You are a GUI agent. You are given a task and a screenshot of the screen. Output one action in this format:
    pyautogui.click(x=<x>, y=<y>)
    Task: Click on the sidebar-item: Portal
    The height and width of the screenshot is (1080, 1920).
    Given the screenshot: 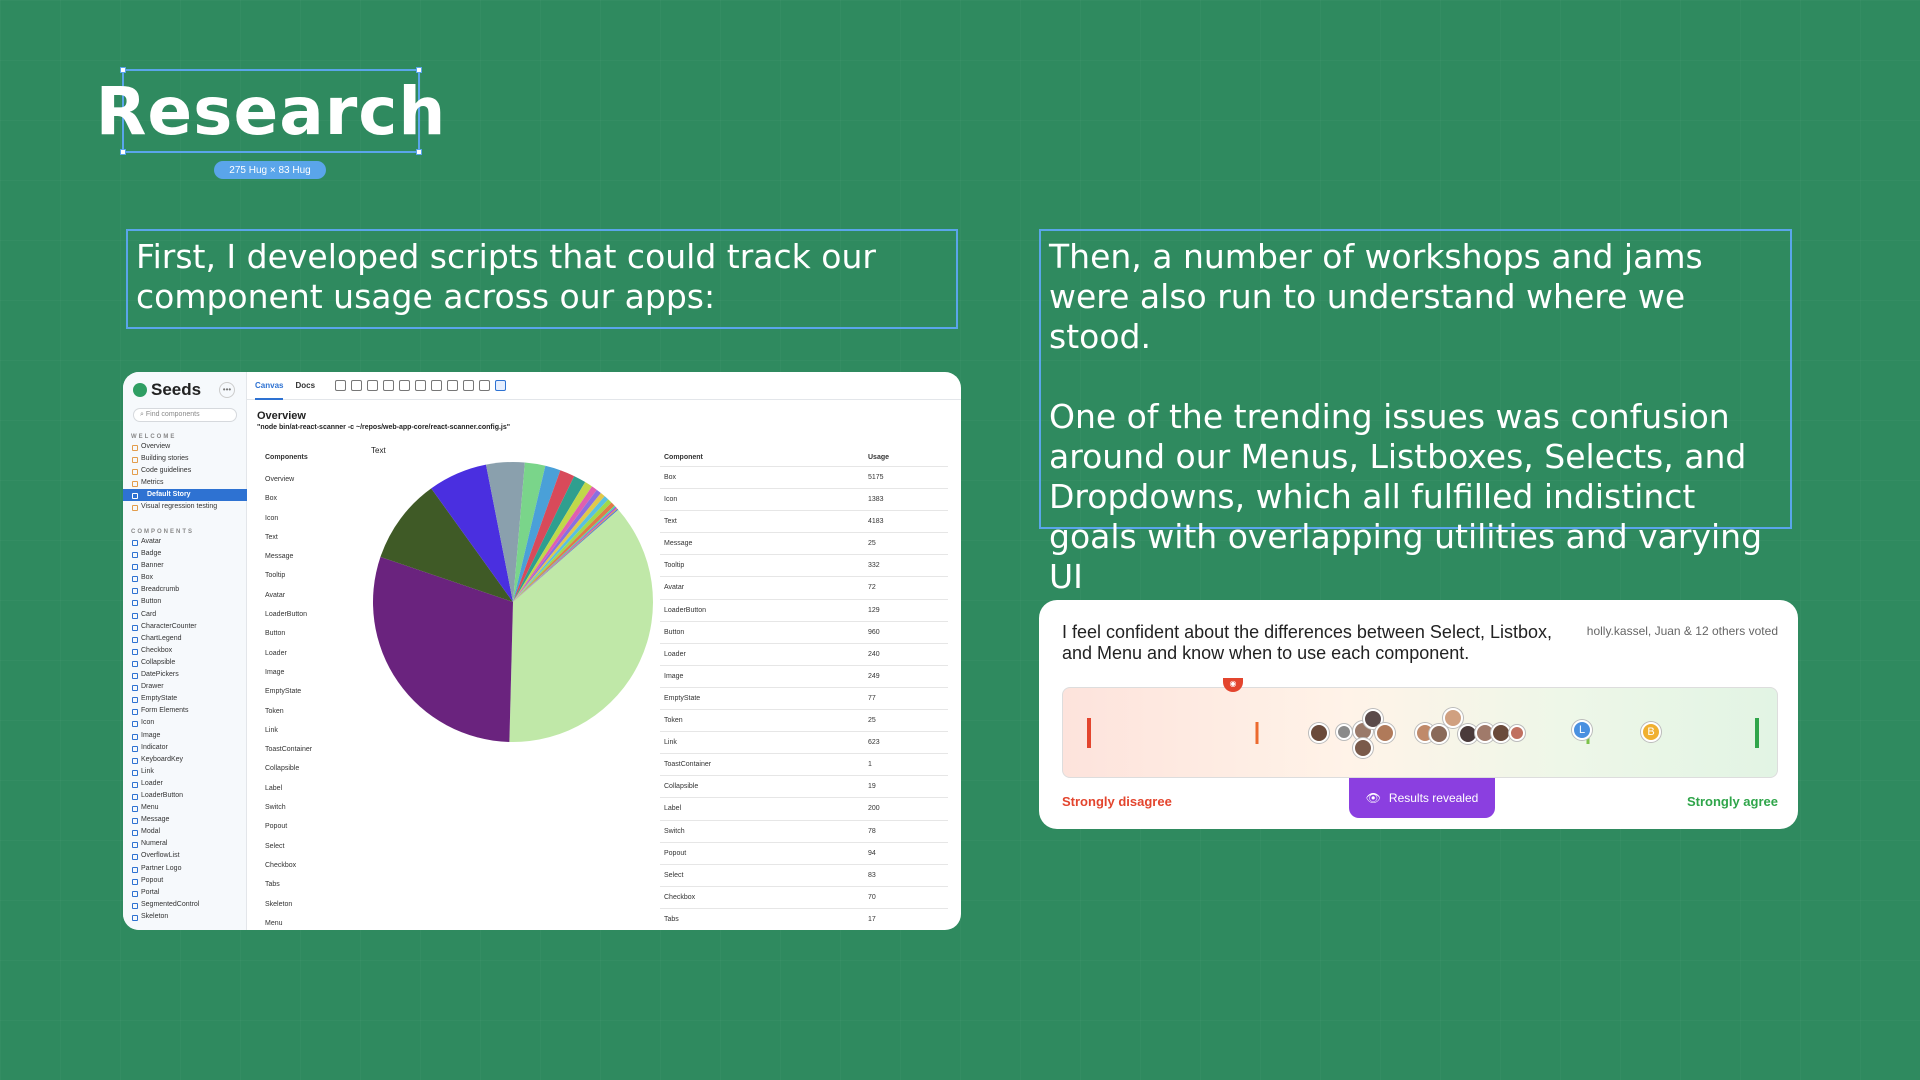 What is the action you would take?
    pyautogui.click(x=185, y=893)
    